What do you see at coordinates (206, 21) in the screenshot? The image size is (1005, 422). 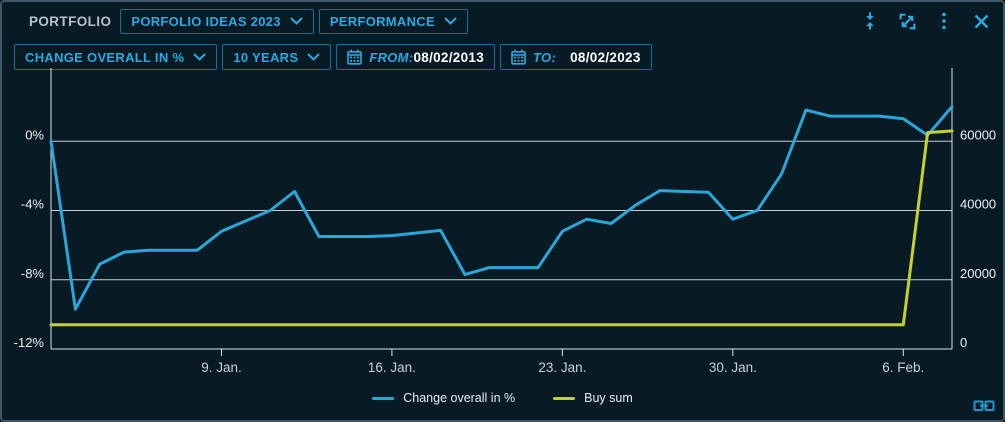 I see `portfolio-select-label: PORFOLIO IDEAS 2023` at bounding box center [206, 21].